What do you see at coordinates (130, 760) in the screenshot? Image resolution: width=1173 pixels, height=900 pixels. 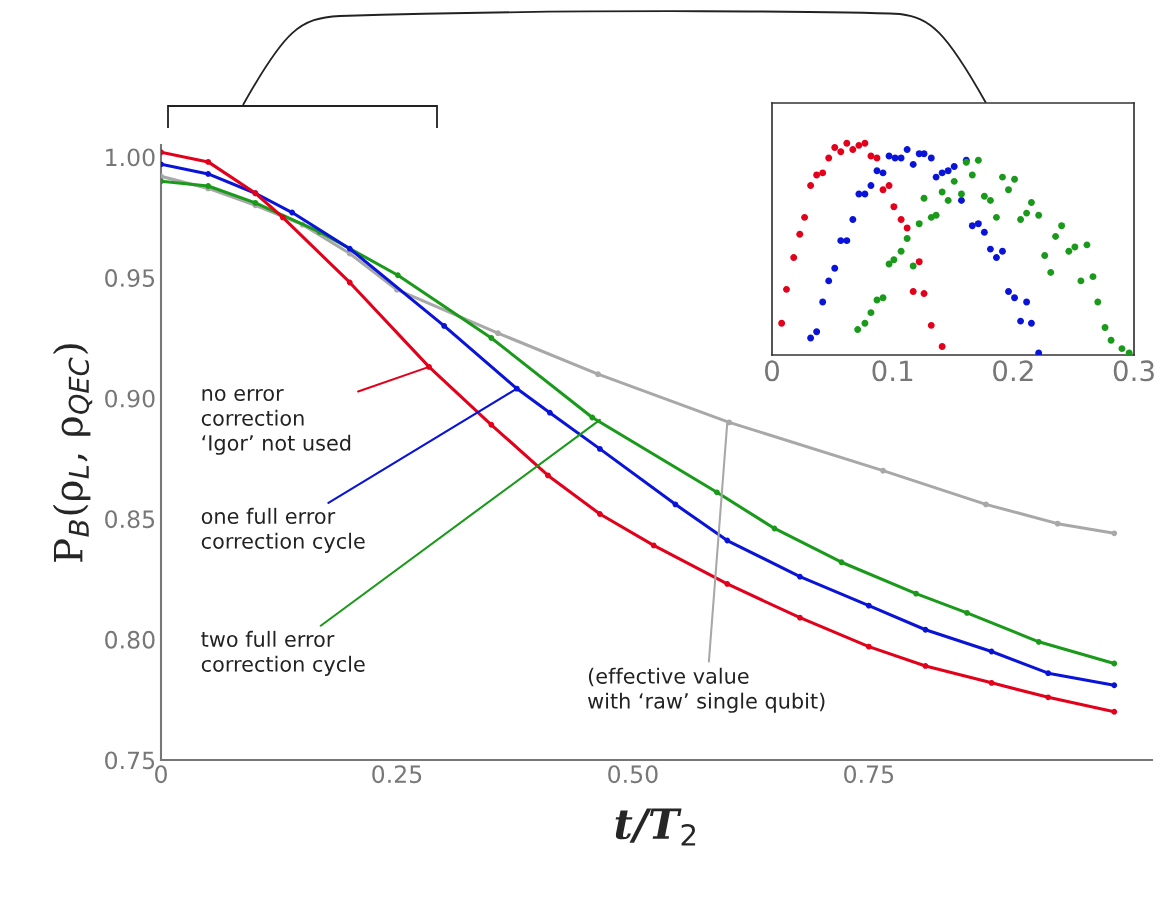 I see `y-tick-label: 0.75` at bounding box center [130, 760].